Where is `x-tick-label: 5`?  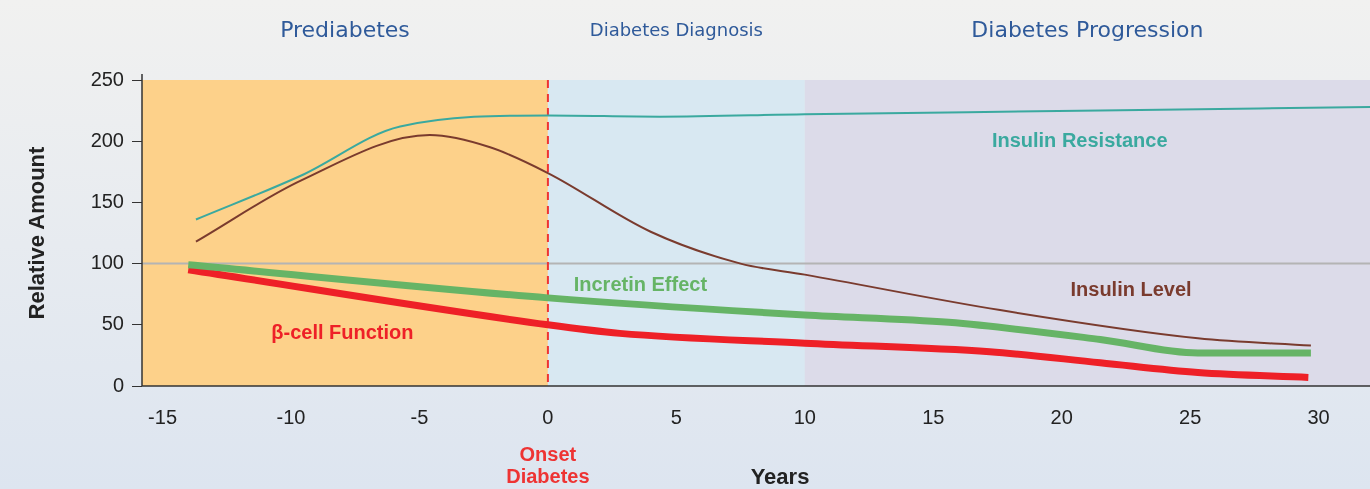 x-tick-label: 5 is located at coordinates (676, 416).